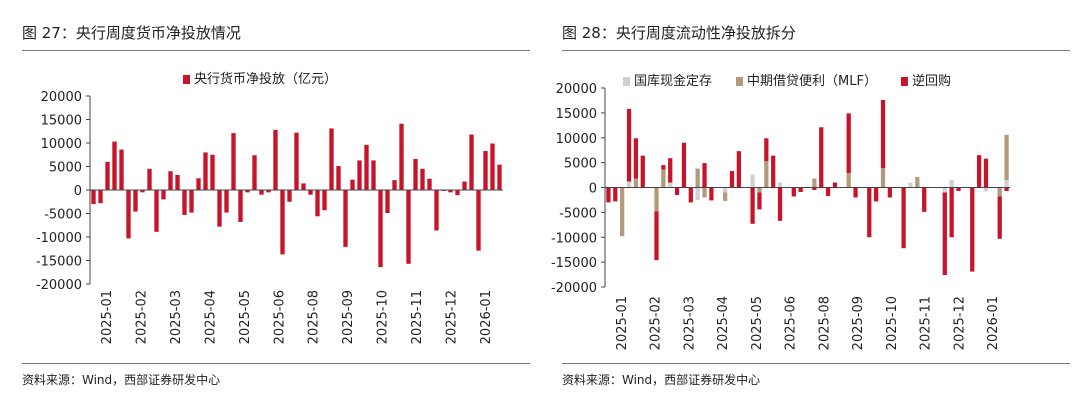 The height and width of the screenshot is (419, 1080). Describe the element at coordinates (673, 81) in the screenshot. I see `legend-label: 国库现金定存` at that location.